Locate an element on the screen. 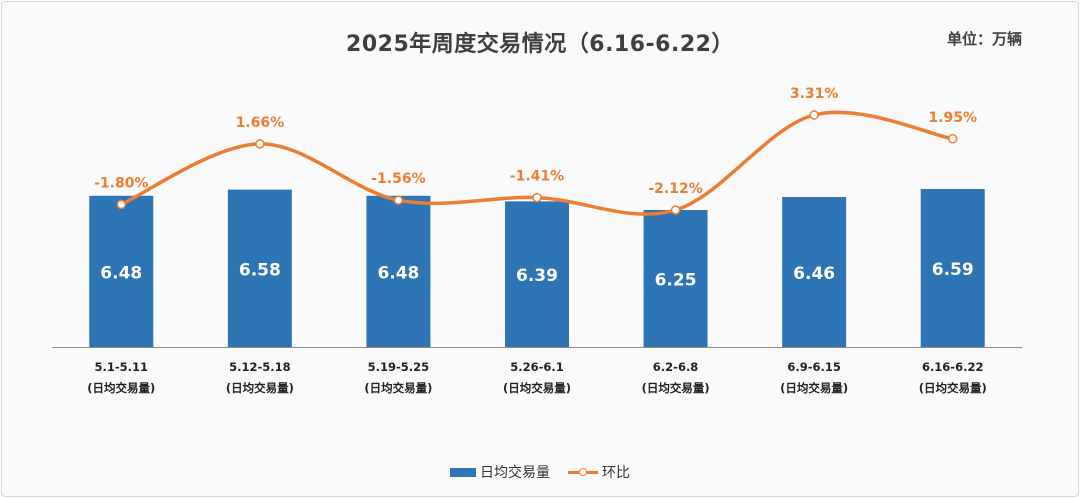  legend-item-volume: 日均交易量 is located at coordinates (500, 472).